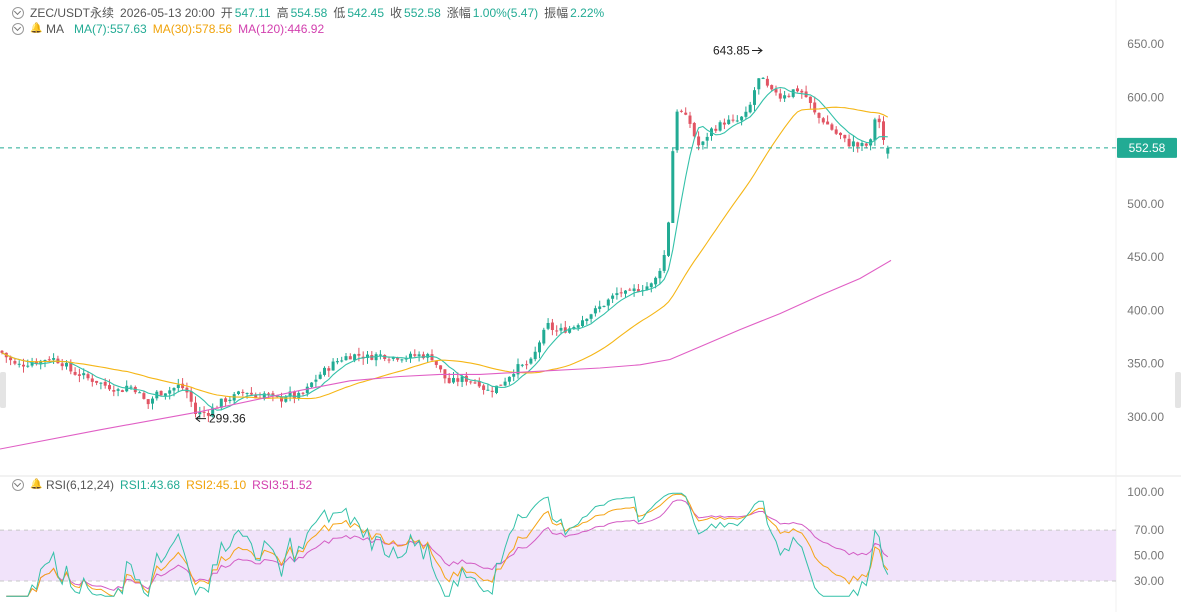  Describe the element at coordinates (3, 390) in the screenshot. I see `left-scroll-handle` at that location.